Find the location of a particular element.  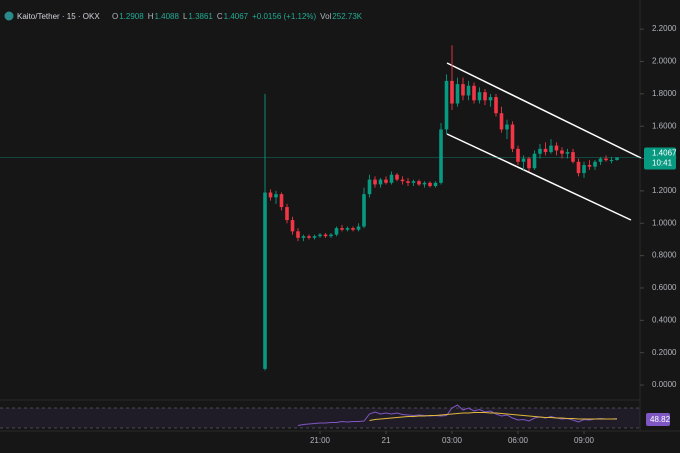

header-text: H is located at coordinates (151, 16).